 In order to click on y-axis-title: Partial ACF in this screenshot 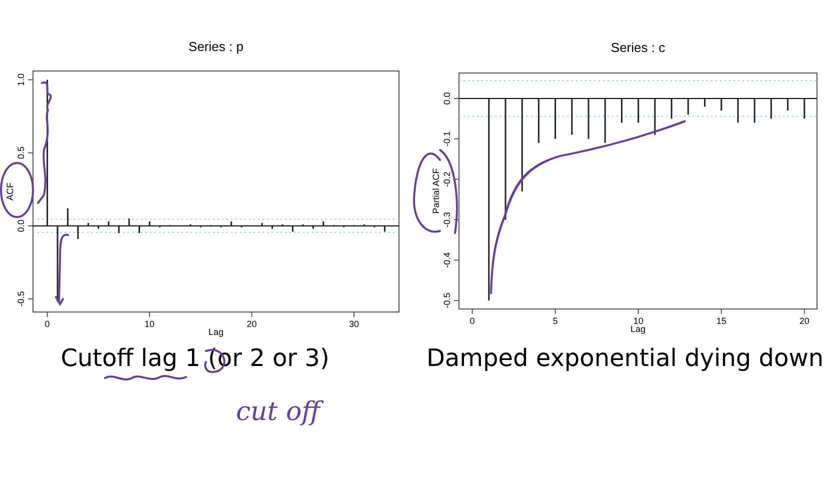, I will do `click(436, 191)`.